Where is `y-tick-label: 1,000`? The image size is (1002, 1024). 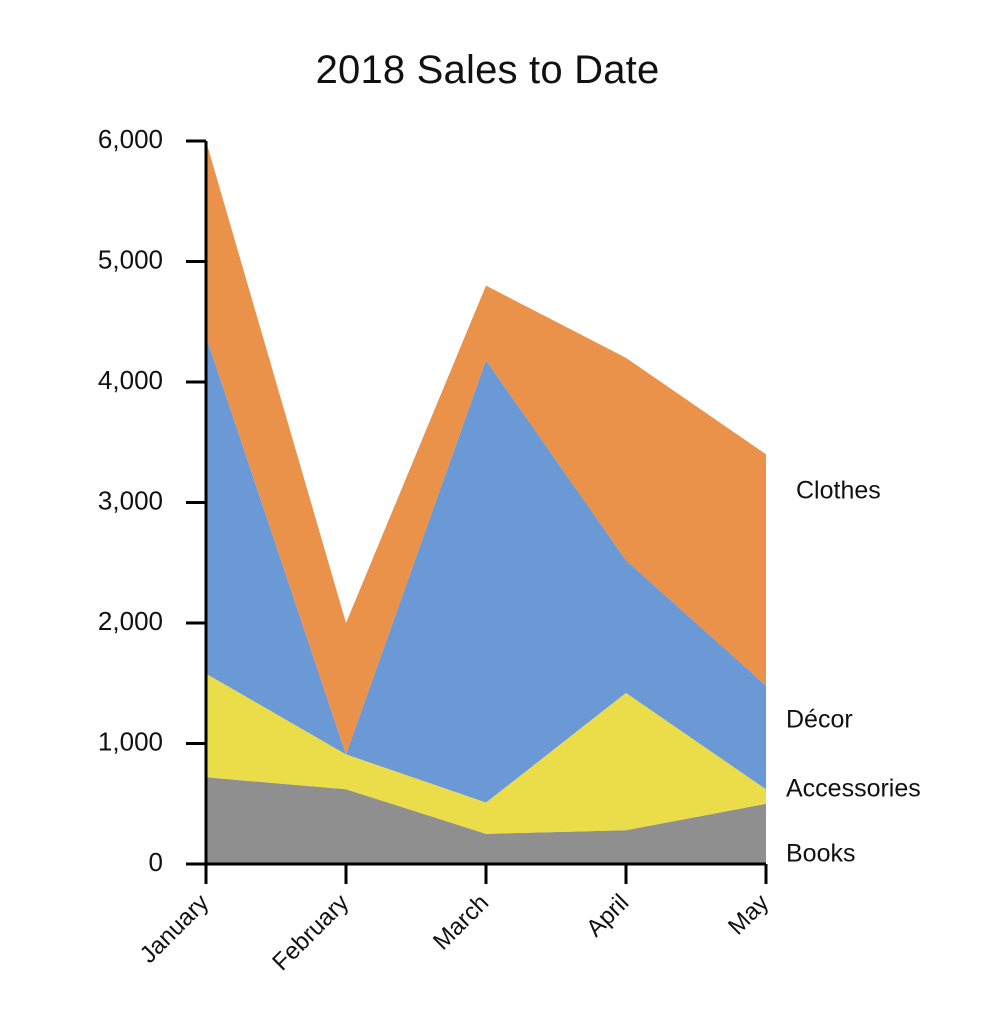
y-tick-label: 1,000 is located at coordinates (130, 741).